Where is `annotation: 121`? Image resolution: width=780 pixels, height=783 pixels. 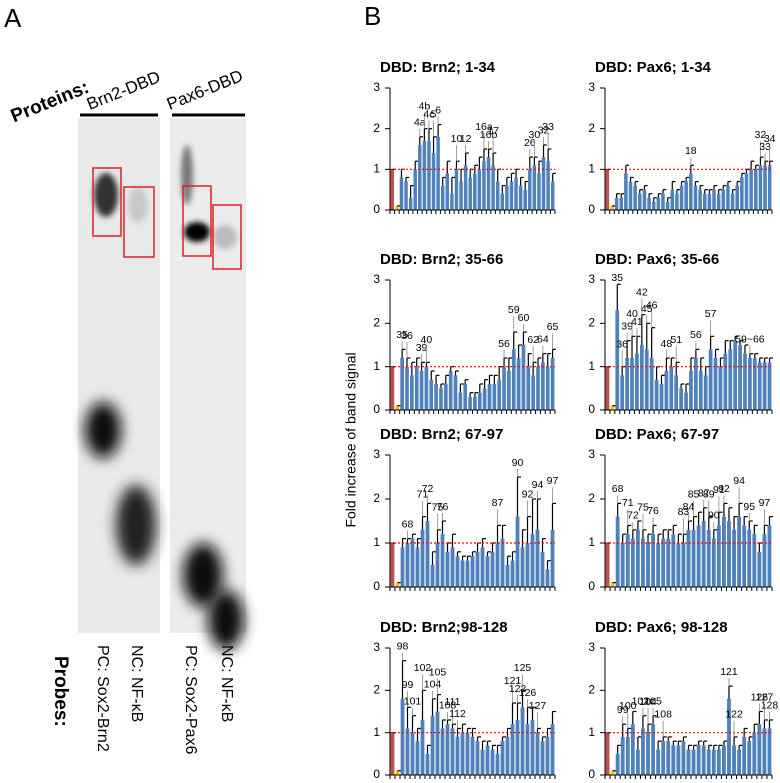
annotation: 121 is located at coordinates (729, 672).